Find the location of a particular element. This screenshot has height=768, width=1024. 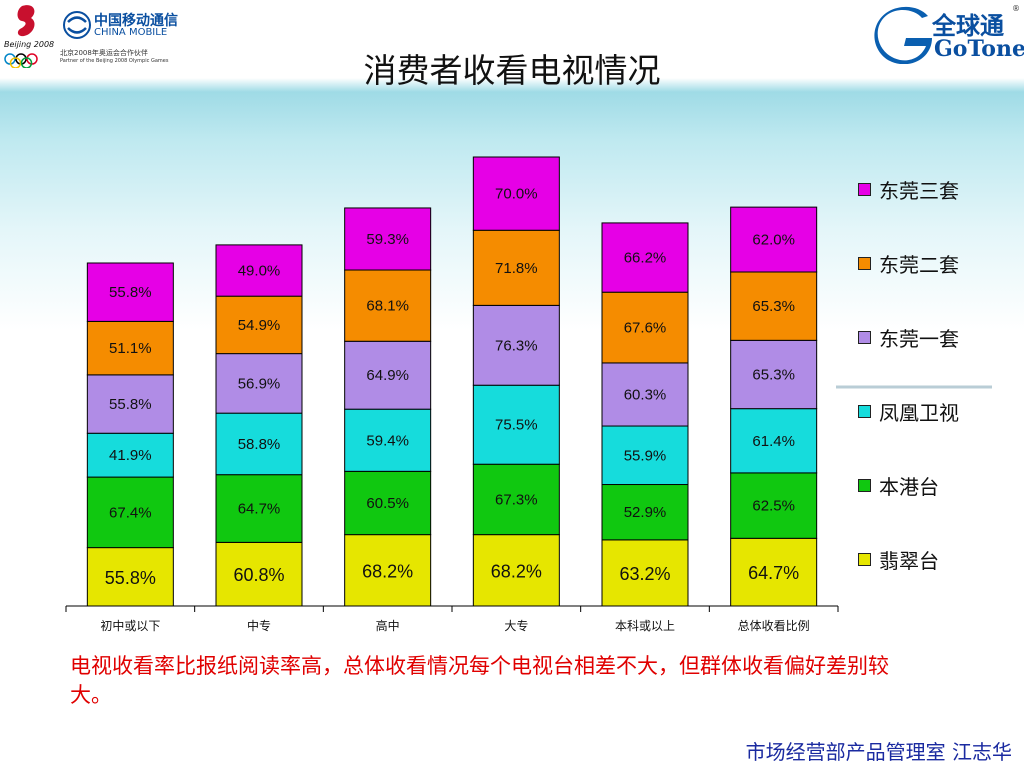

header-bar is located at coordinates (512, 39).